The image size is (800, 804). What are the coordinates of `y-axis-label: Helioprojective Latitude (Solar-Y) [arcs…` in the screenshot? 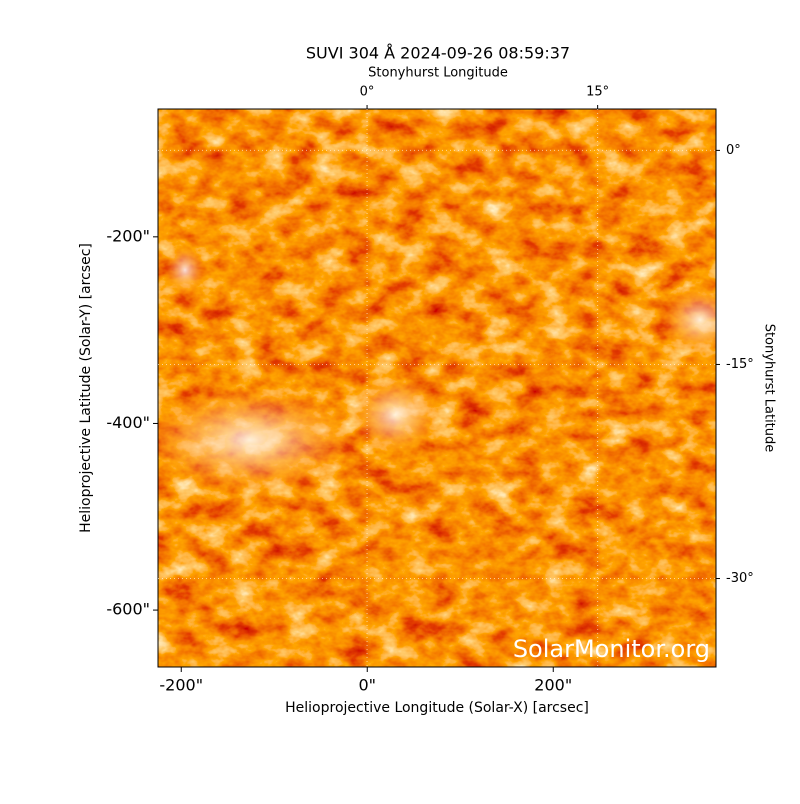 It's located at (86, 388).